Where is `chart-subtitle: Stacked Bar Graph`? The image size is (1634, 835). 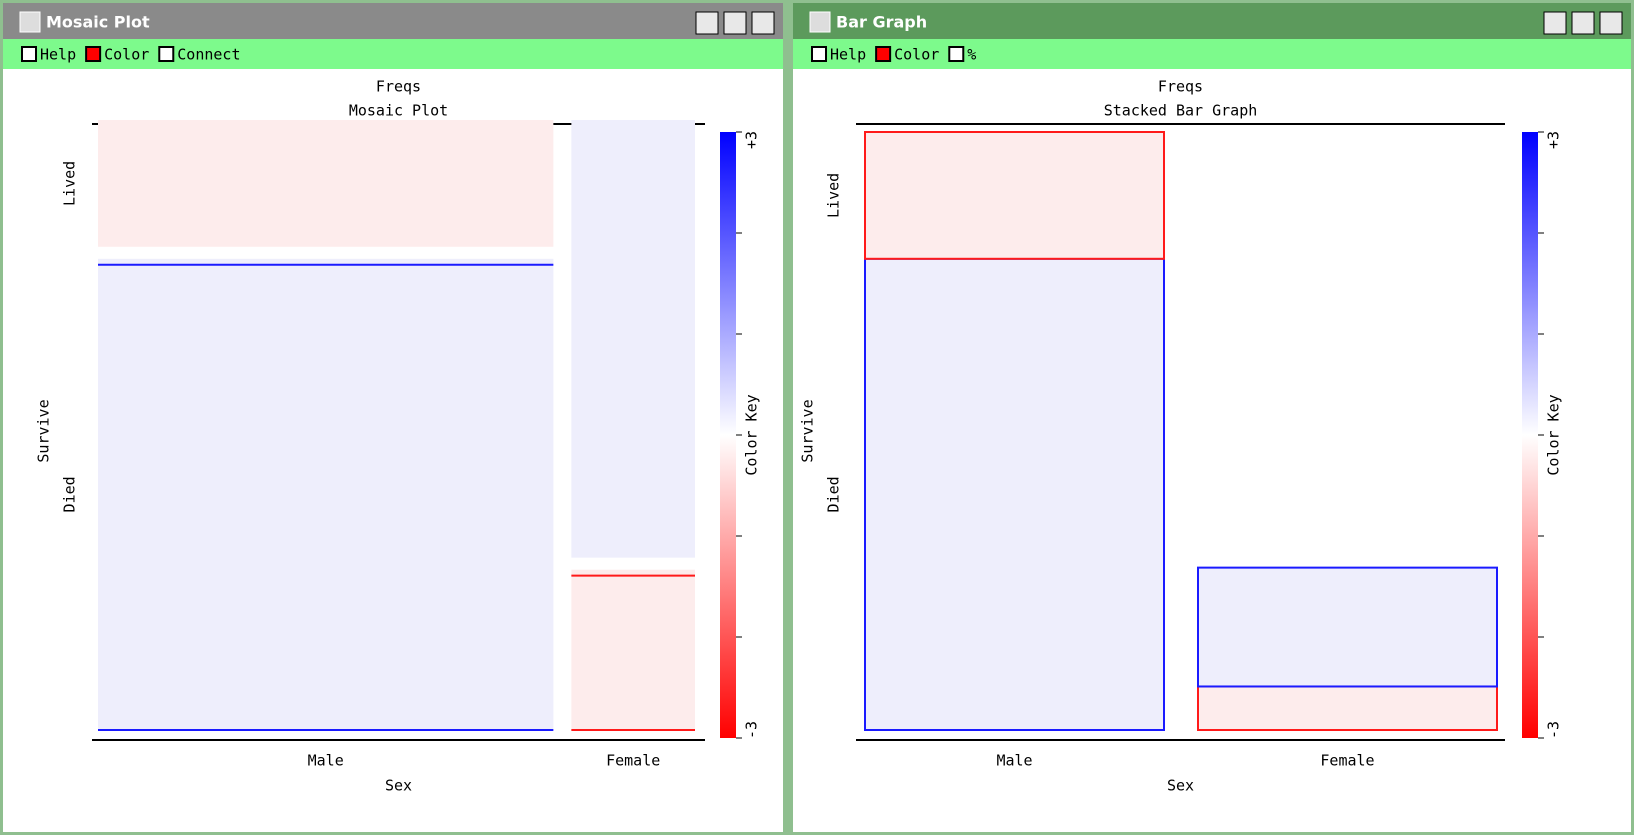
chart-subtitle: Stacked Bar Graph is located at coordinates (1181, 111).